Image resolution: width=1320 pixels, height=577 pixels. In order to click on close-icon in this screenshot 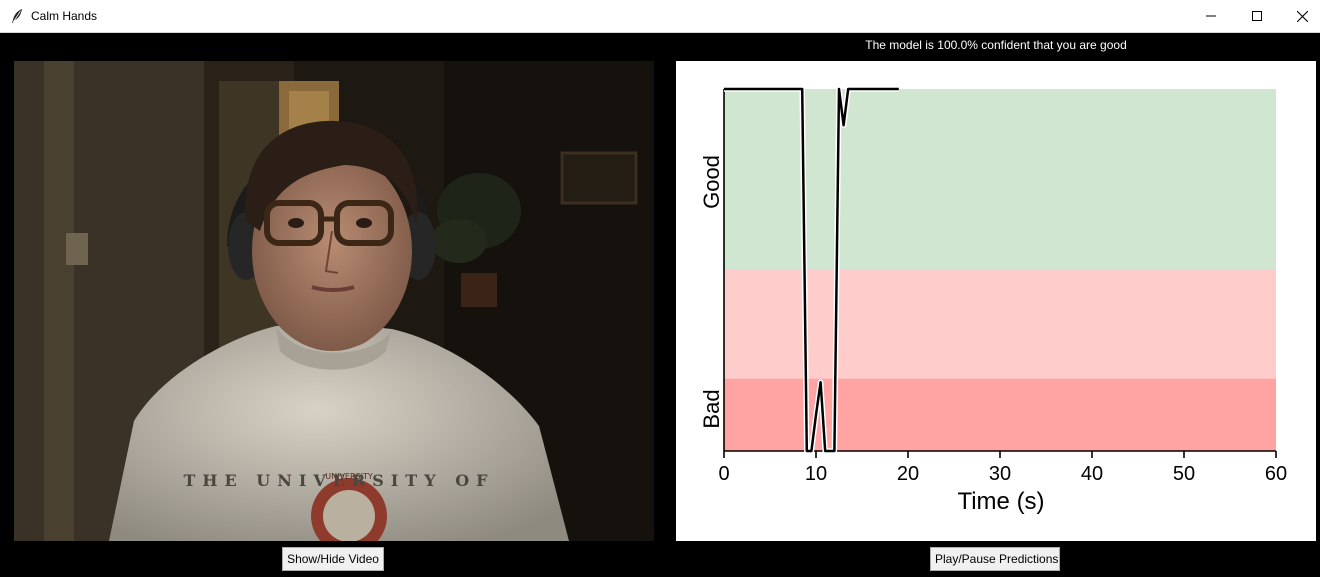, I will do `click(1302, 16)`.